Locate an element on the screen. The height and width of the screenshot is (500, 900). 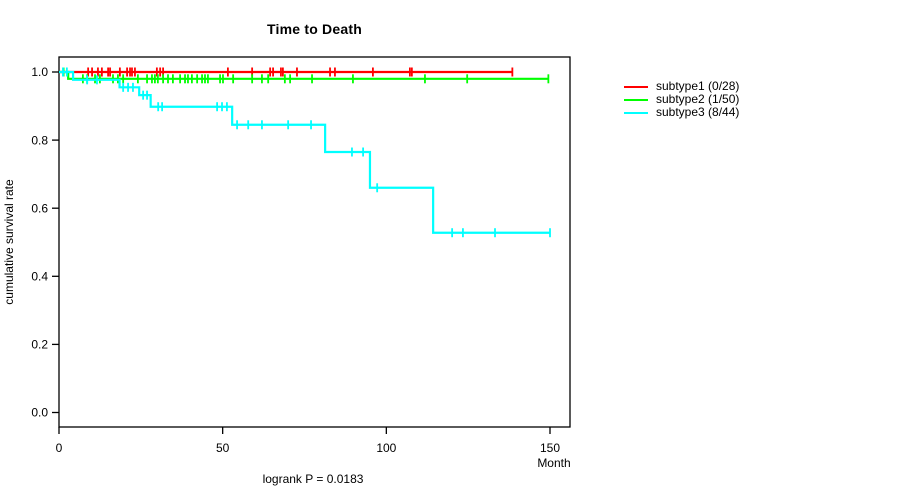
x-tick-label: 50 is located at coordinates (223, 448).